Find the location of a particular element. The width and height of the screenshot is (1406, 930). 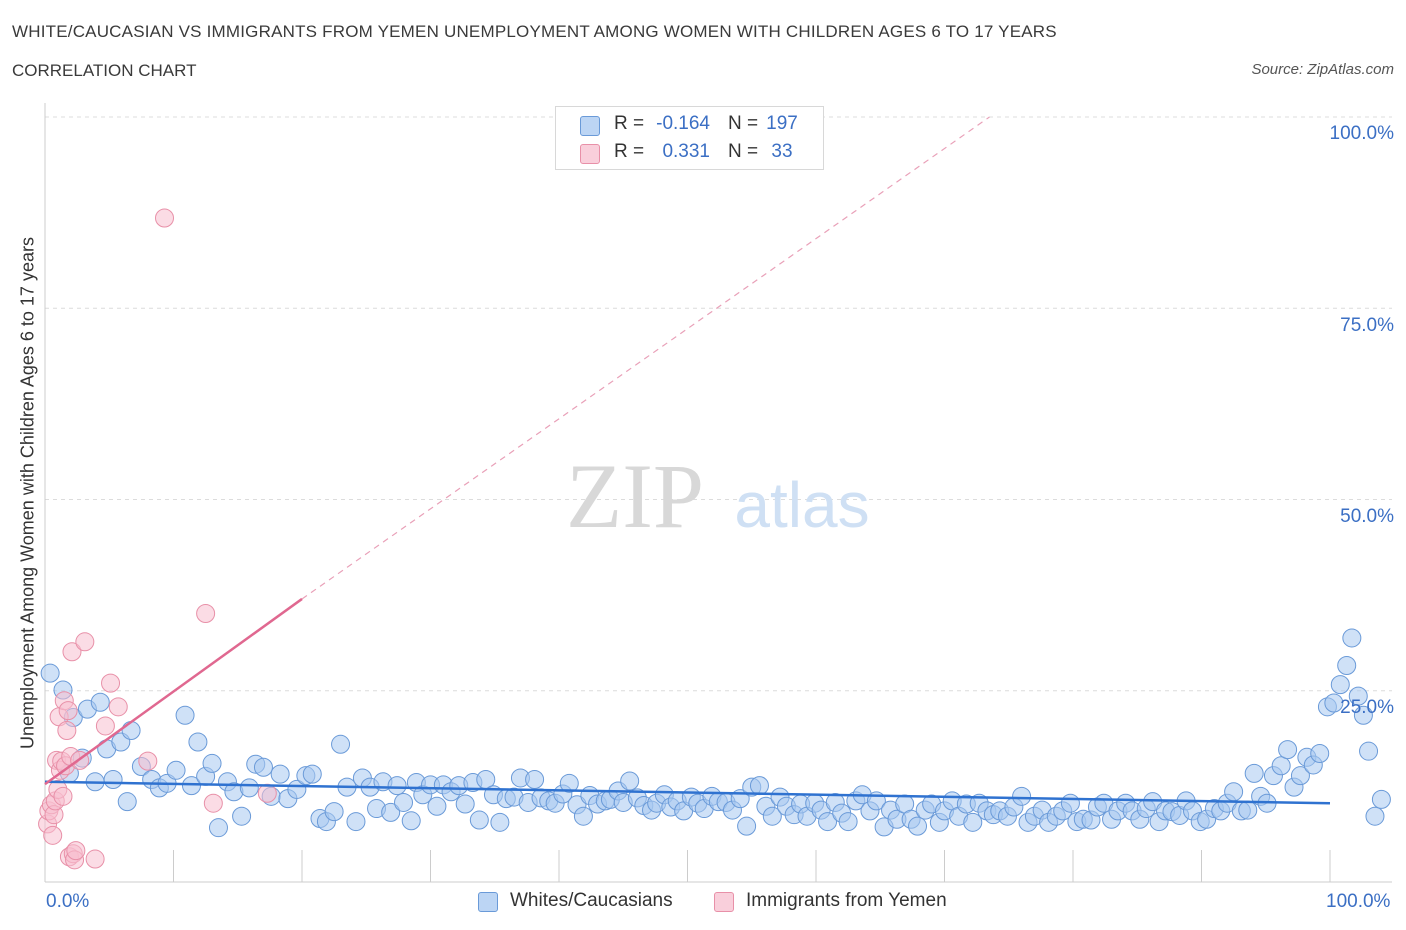

stats-legend: R = -0.164 N = 197 R = 0.331 N = 33 is located at coordinates (689, 138).